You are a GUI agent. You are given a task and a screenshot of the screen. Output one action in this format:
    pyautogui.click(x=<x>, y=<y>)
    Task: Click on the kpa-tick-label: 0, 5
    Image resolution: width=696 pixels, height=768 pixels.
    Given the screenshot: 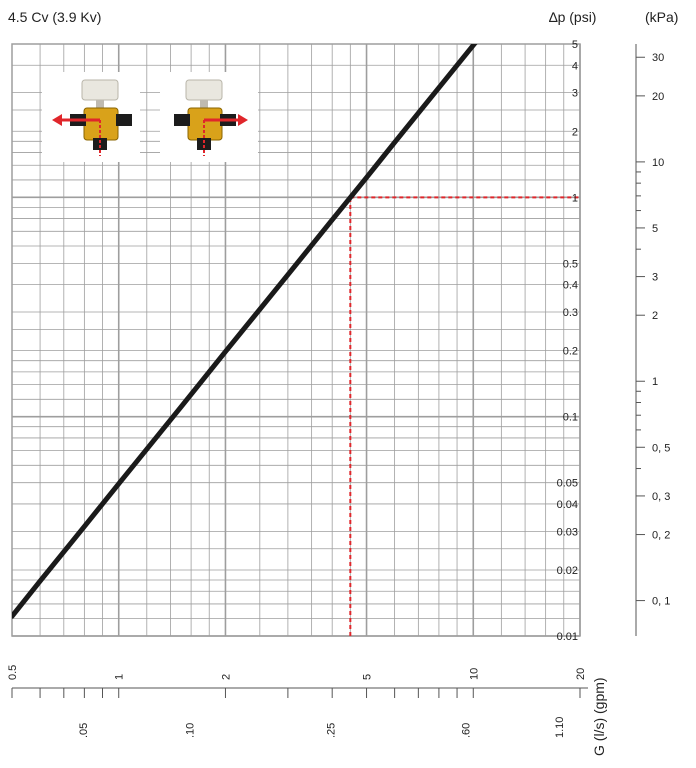 What is the action you would take?
    pyautogui.click(x=661, y=448)
    